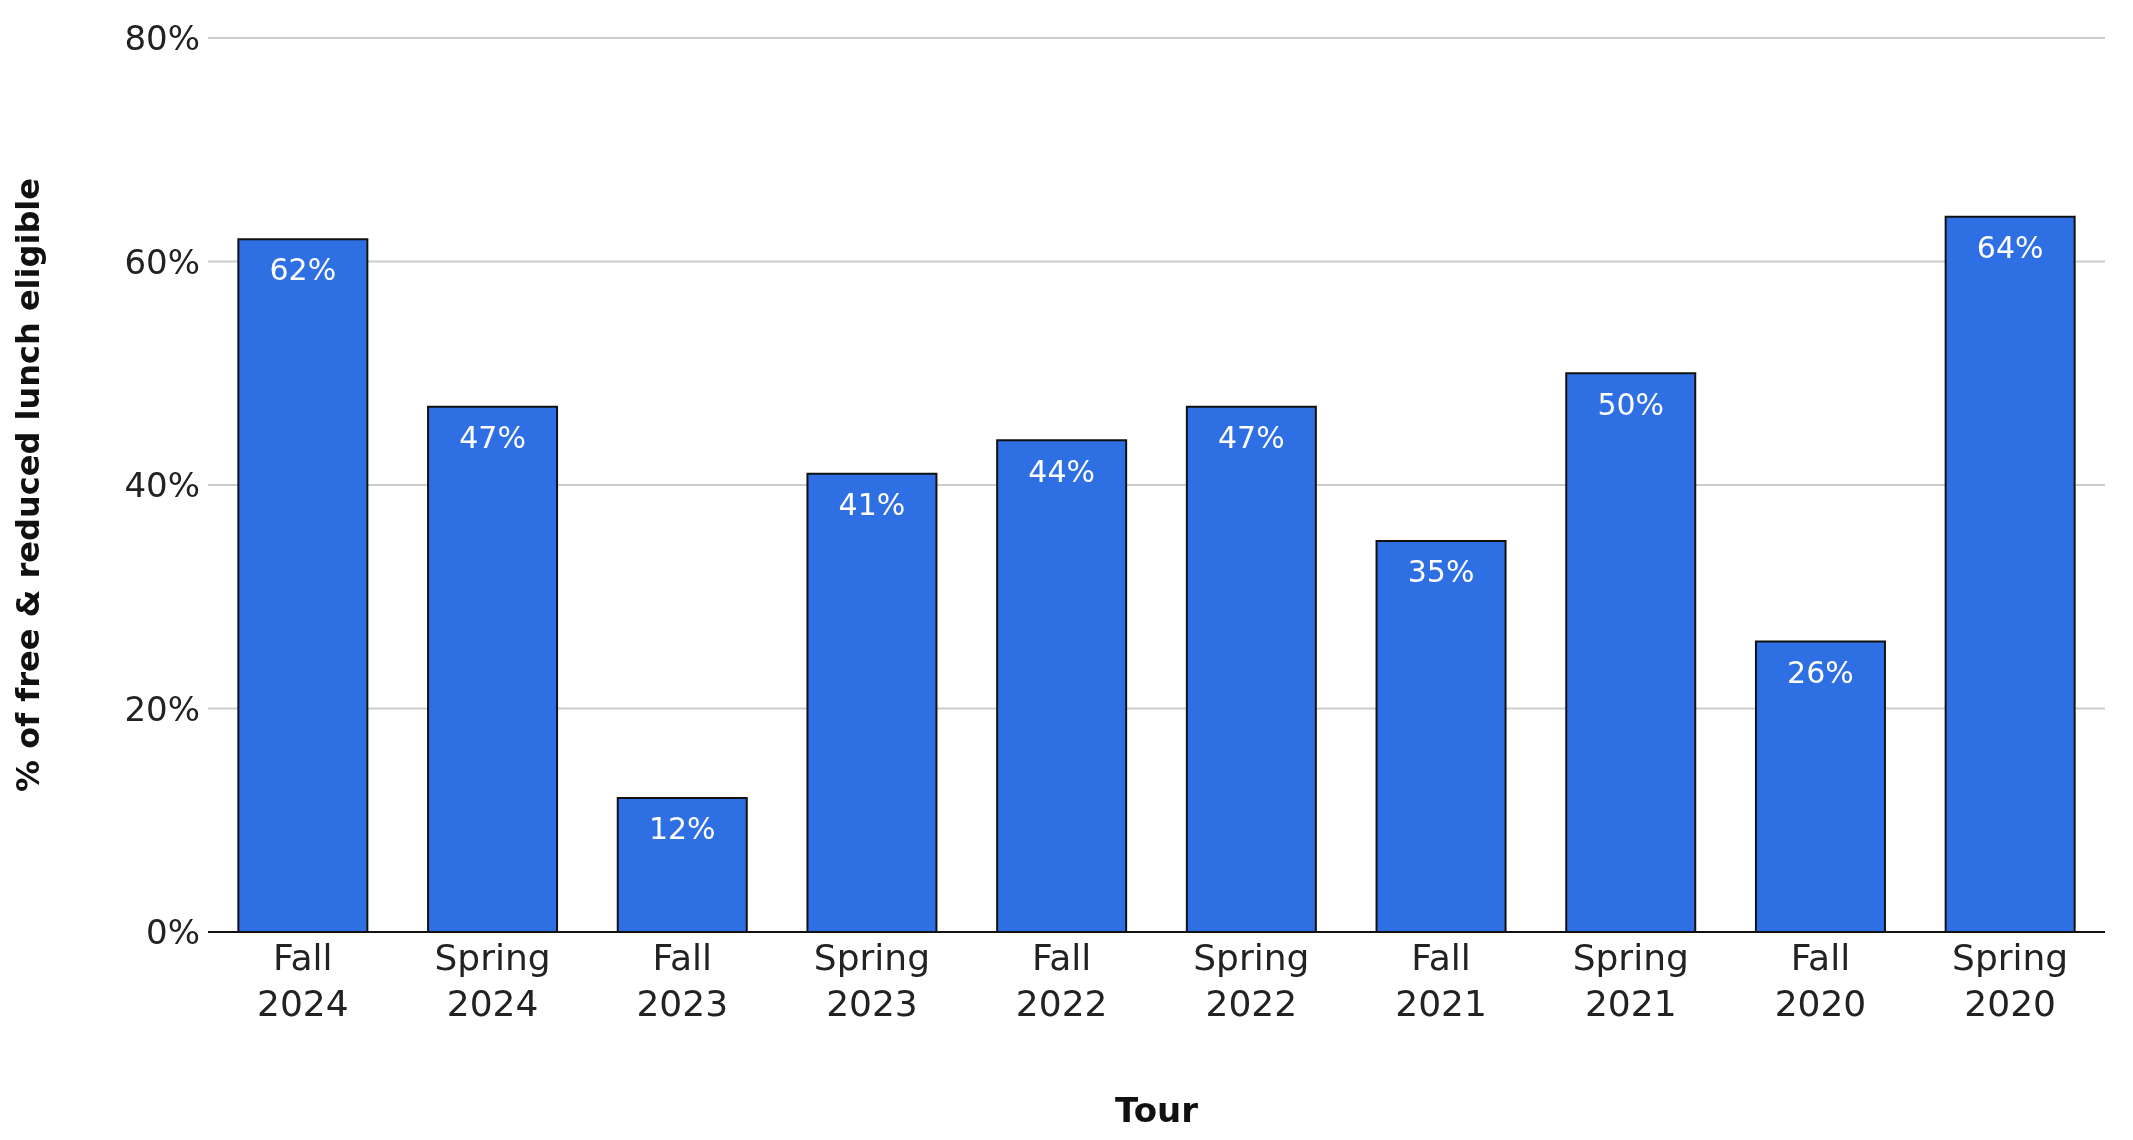 Image resolution: width=2133 pixels, height=1140 pixels. I want to click on data-label: 35%, so click(1441, 572).